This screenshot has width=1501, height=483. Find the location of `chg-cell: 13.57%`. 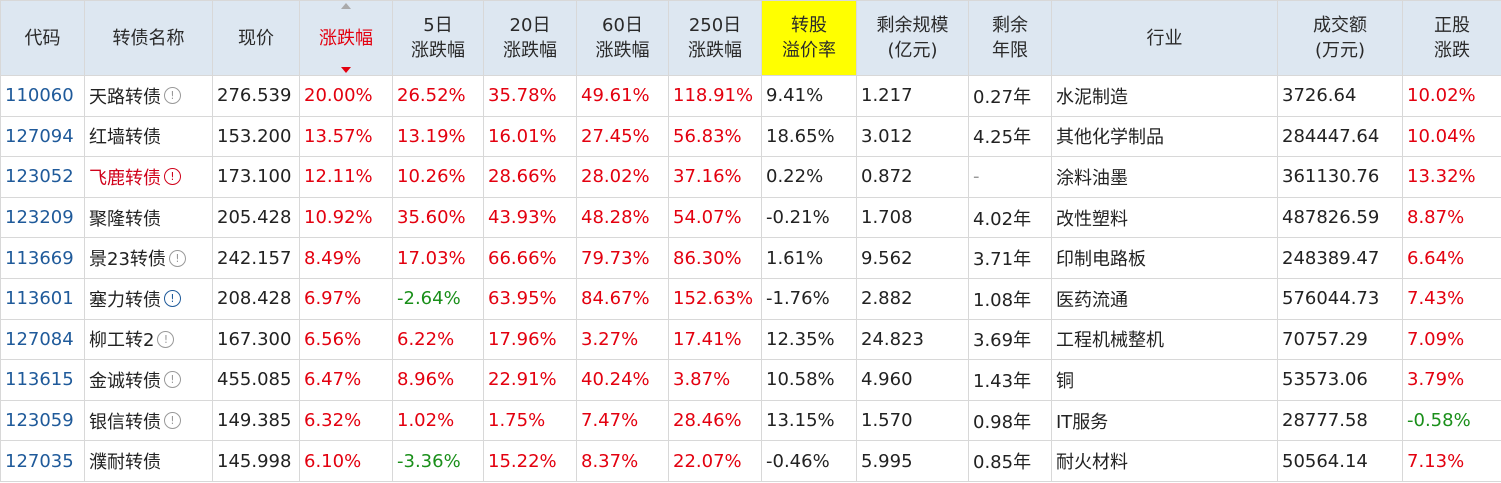

chg-cell: 13.57% is located at coordinates (346, 136).